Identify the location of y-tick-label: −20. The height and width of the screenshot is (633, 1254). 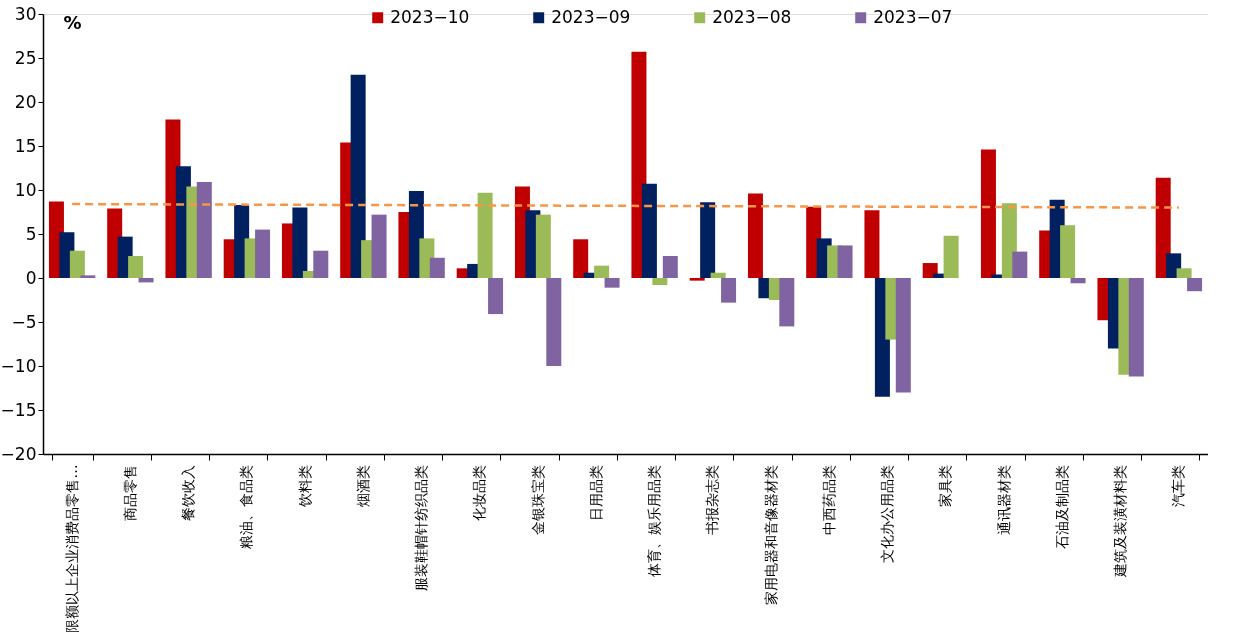
(18, 453).